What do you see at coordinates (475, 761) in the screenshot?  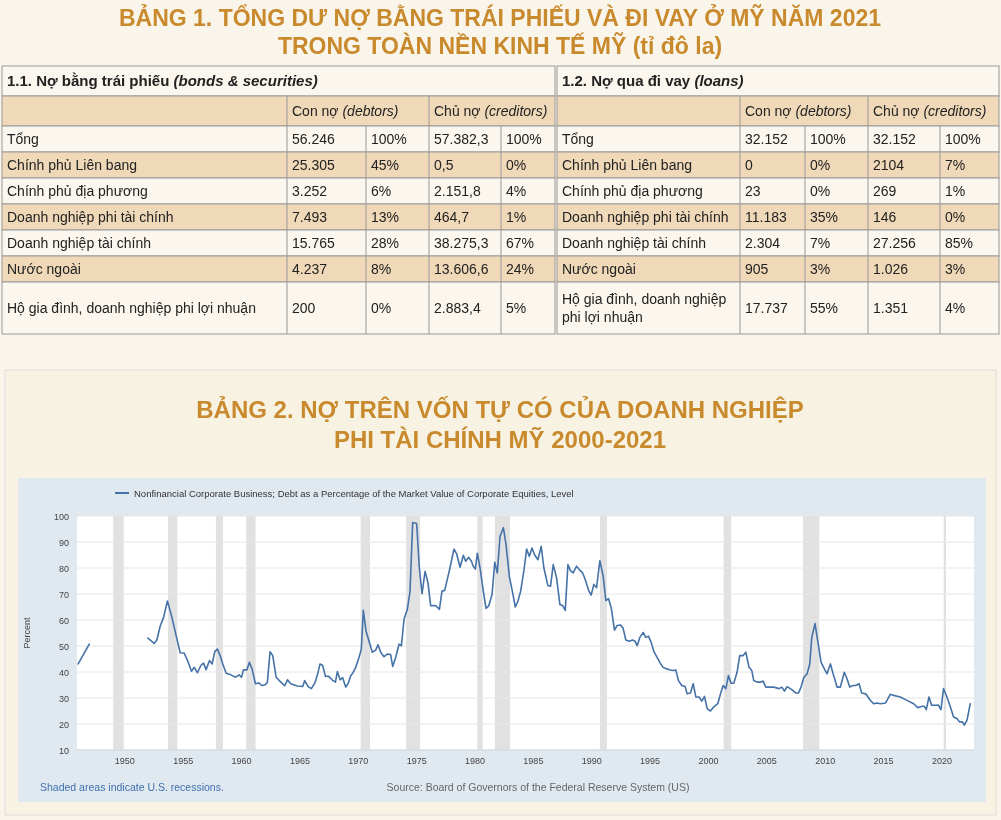 I see `x-tick-label: 1980` at bounding box center [475, 761].